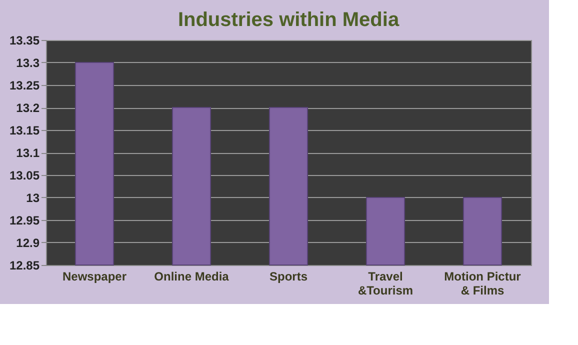 Image resolution: width=578 pixels, height=345 pixels. Describe the element at coordinates (24, 41) in the screenshot. I see `y-tick-label: 13.35` at that location.